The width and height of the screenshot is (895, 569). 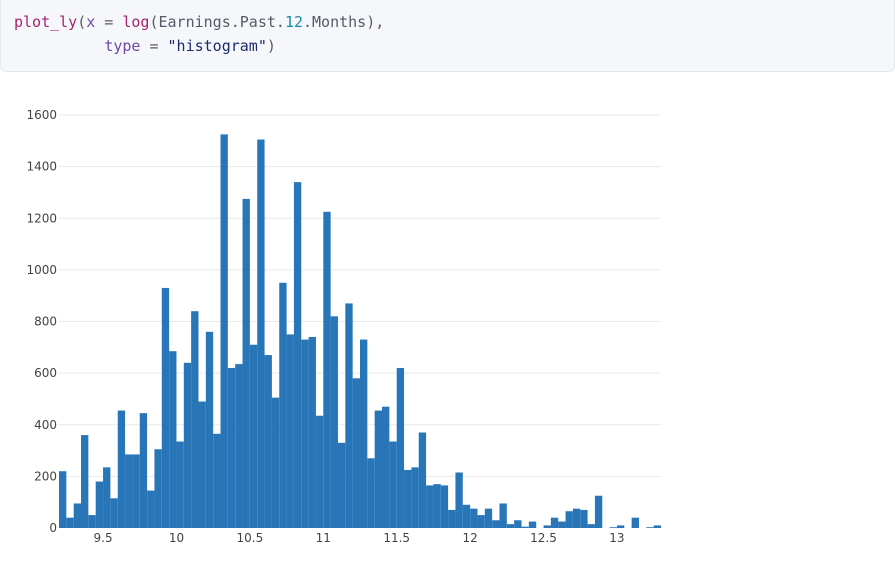 What do you see at coordinates (271, 46) in the screenshot?
I see `code-paren-close-2: )` at bounding box center [271, 46].